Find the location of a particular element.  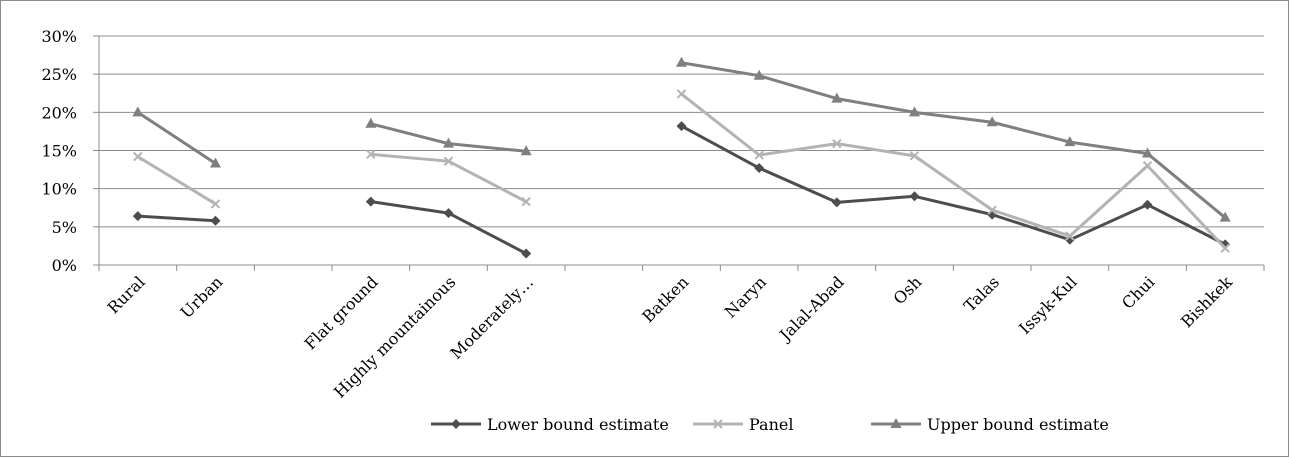

y-tick-label: 5% is located at coordinates (64, 227).